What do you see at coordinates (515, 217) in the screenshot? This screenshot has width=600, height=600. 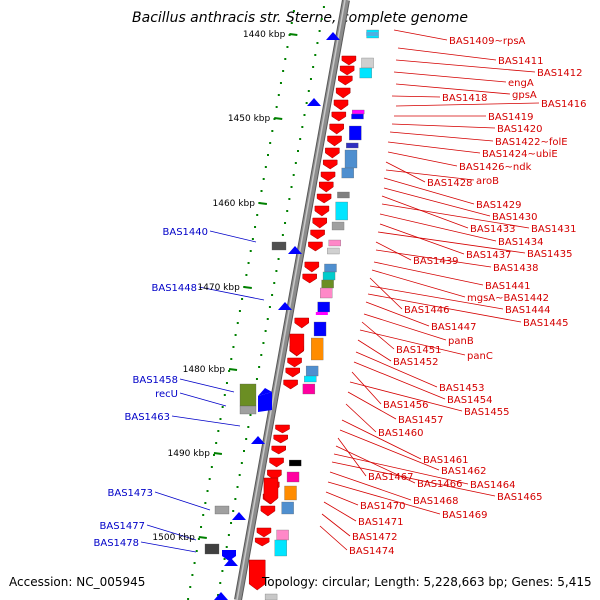 I see `gene-label-bas1430: BAS1430` at bounding box center [515, 217].